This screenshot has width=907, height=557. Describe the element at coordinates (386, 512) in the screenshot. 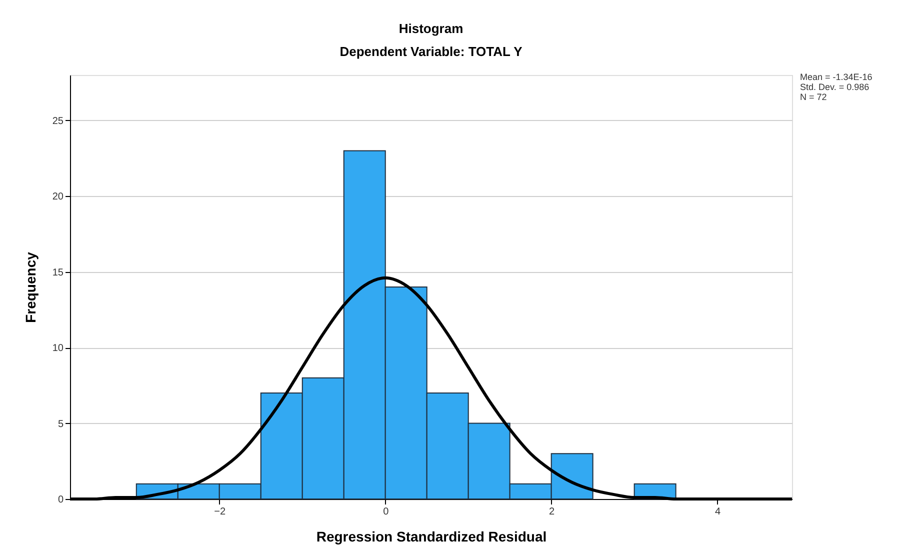

I see `x-tick-label: 0` at that location.